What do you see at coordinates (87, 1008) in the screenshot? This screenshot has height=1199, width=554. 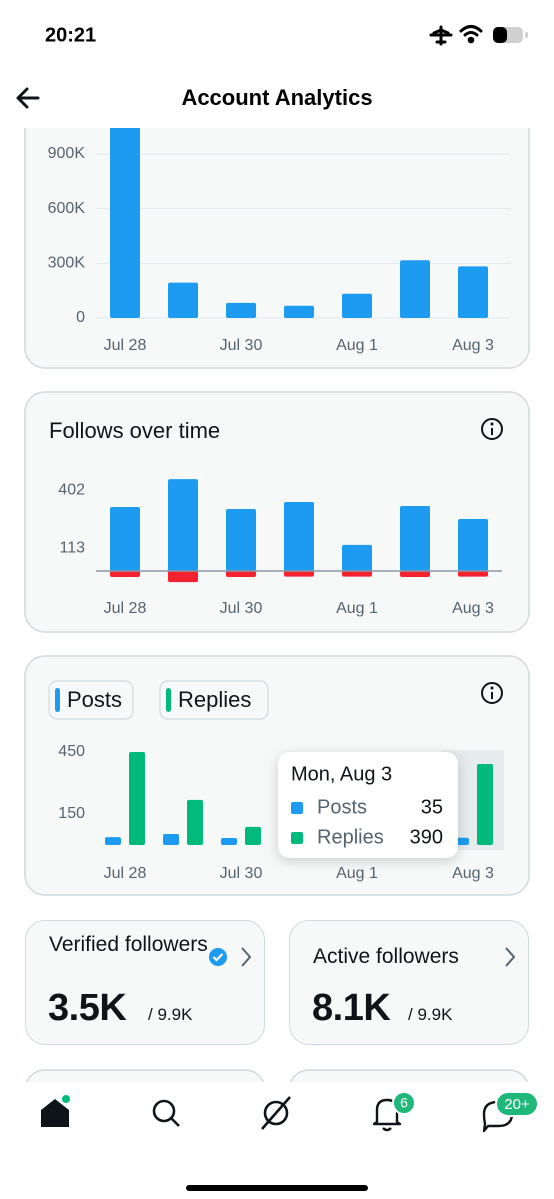 I see `card-value: 3.5K` at bounding box center [87, 1008].